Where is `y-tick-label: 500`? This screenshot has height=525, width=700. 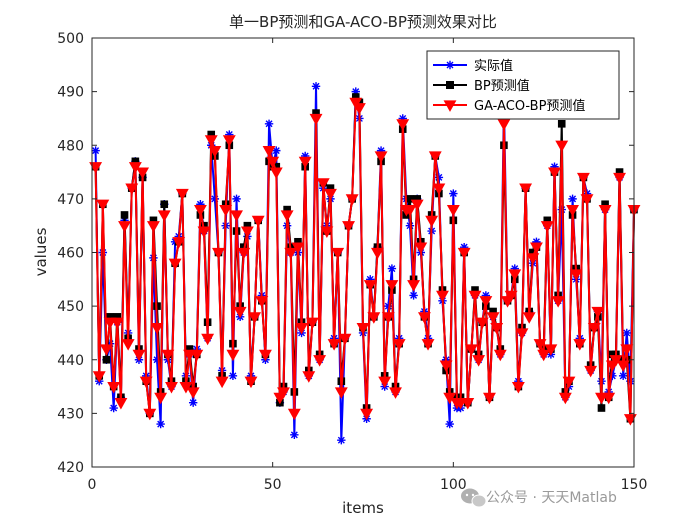 y-tick-label: 500 is located at coordinates (70, 39).